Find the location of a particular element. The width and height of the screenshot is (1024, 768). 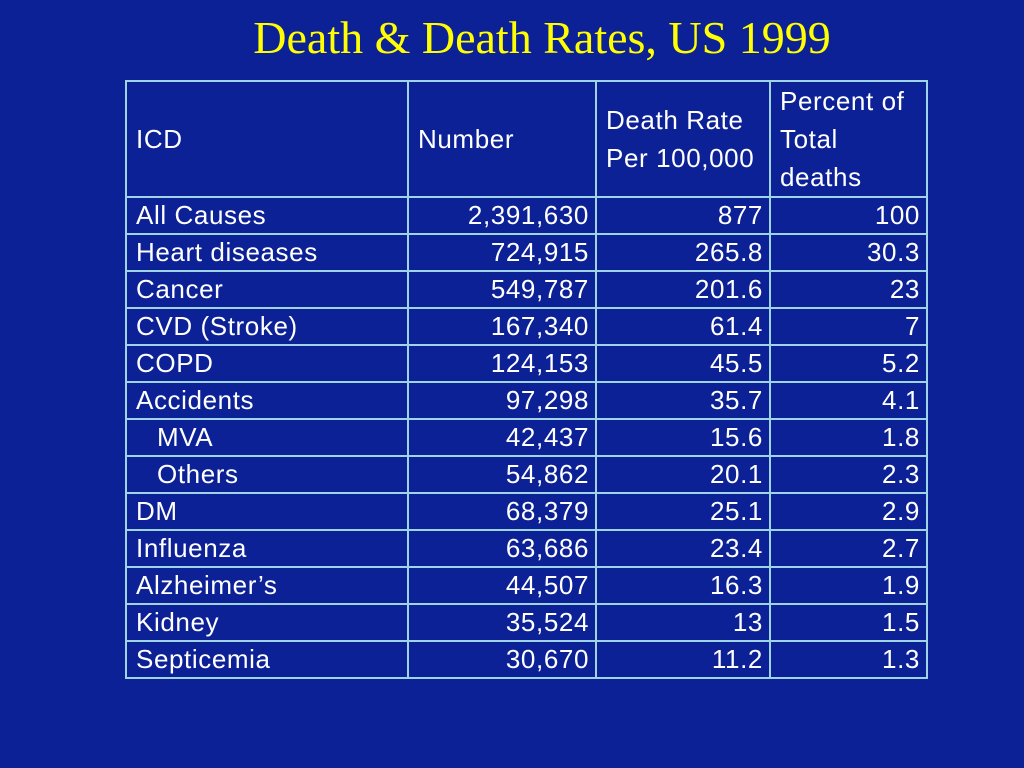

table-row: Influenza 63,686 23.4 2.7 is located at coordinates (526, 548).